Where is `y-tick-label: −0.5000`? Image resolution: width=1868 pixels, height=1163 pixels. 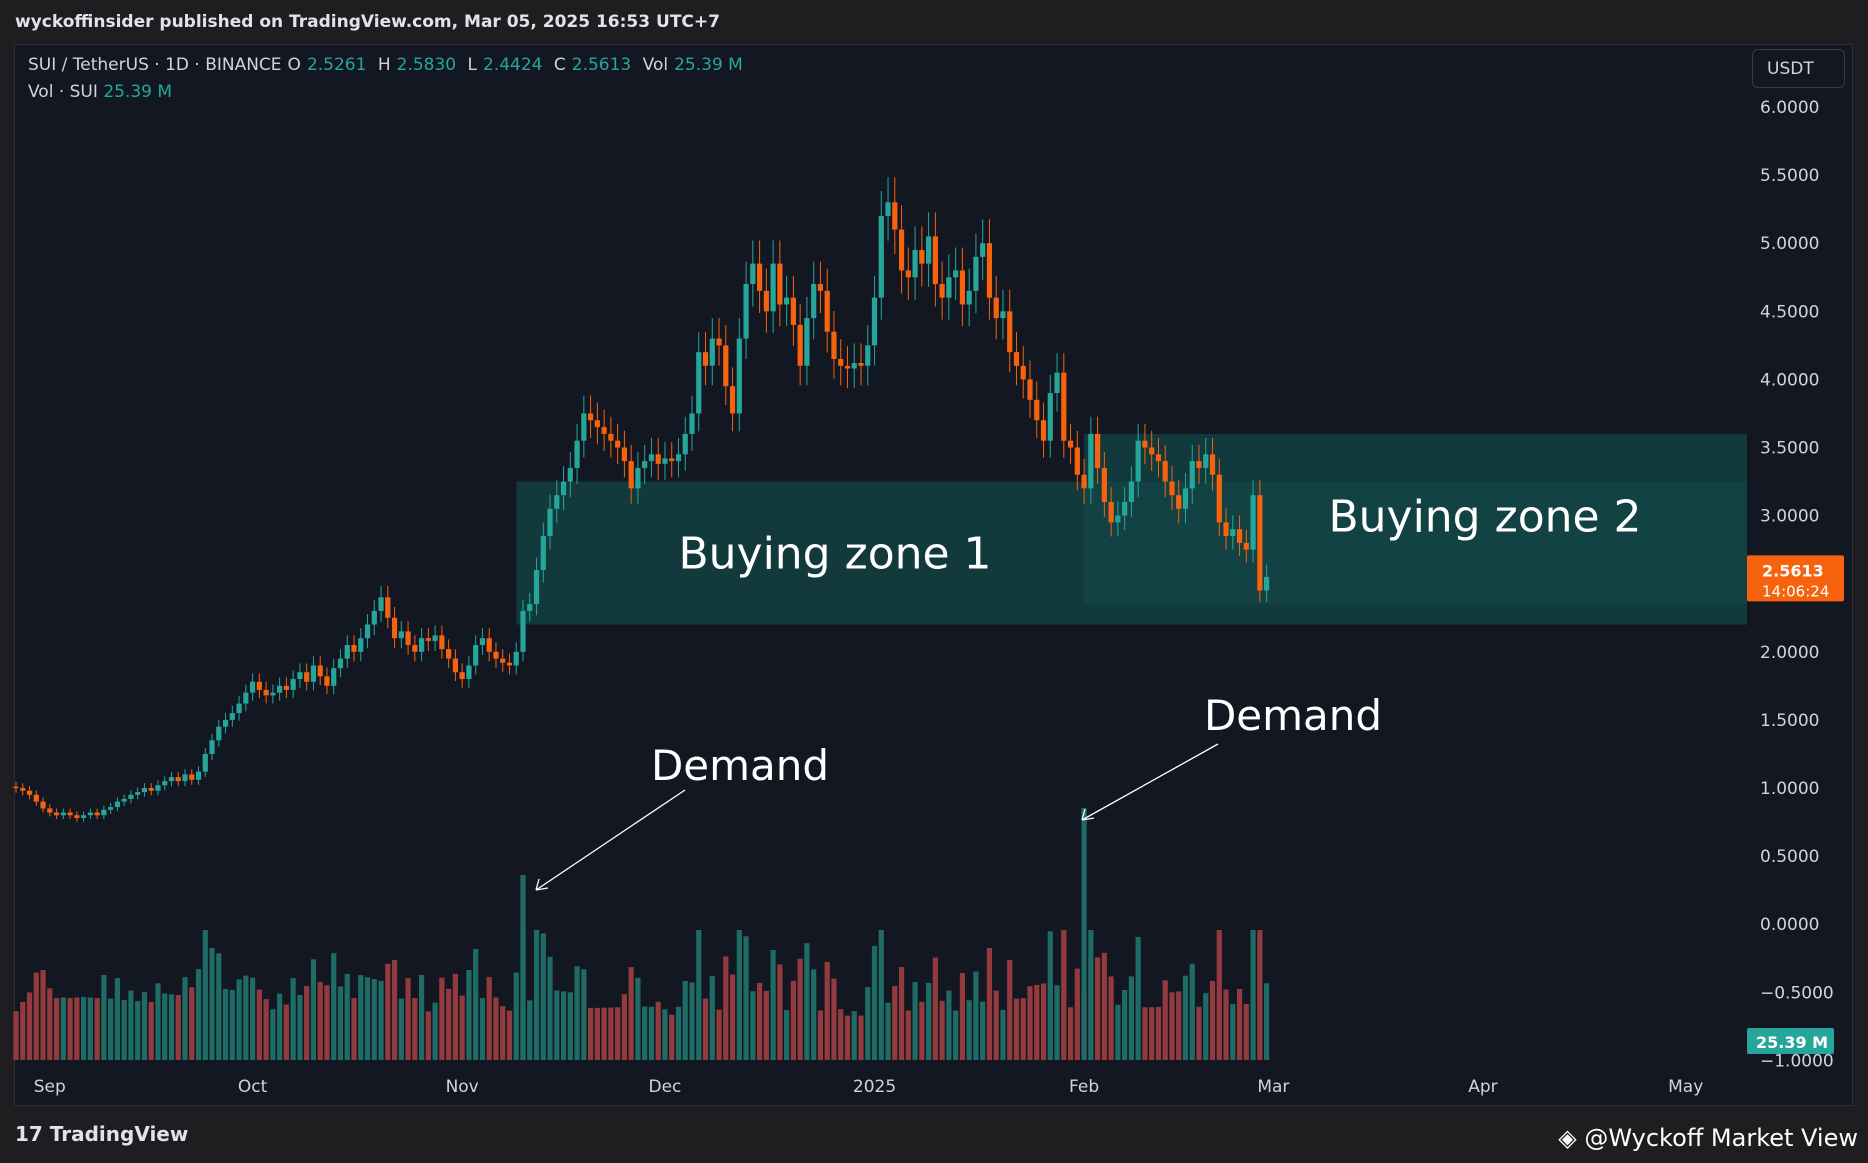 y-tick-label: −0.5000 is located at coordinates (1797, 993).